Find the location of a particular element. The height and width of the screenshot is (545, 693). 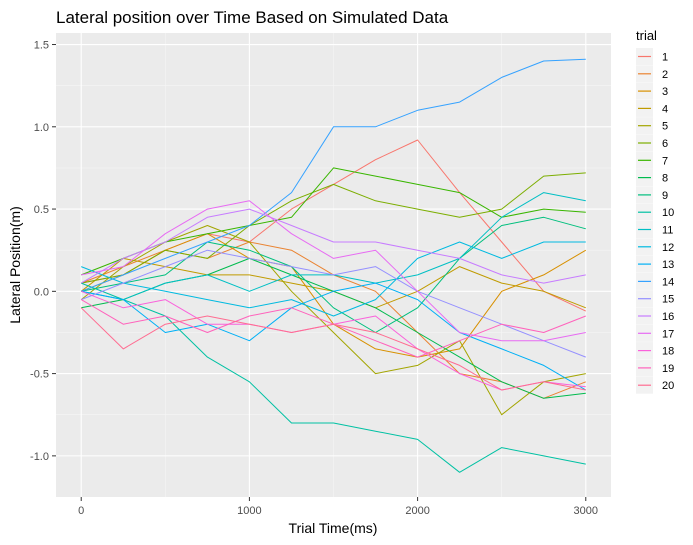

legend-label-trial-8: 8 is located at coordinates (665, 179).